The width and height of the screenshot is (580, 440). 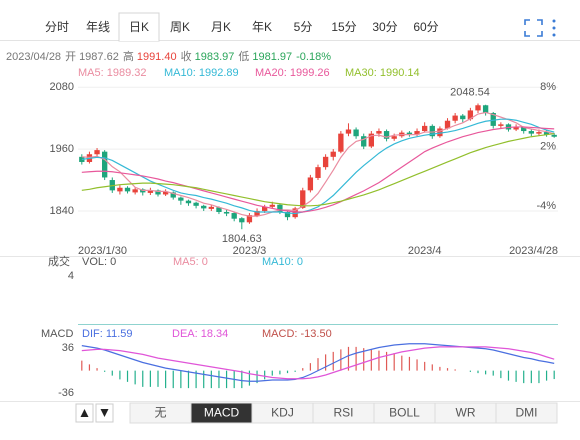 What do you see at coordinates (343, 27) in the screenshot?
I see `tab: 15分` at bounding box center [343, 27].